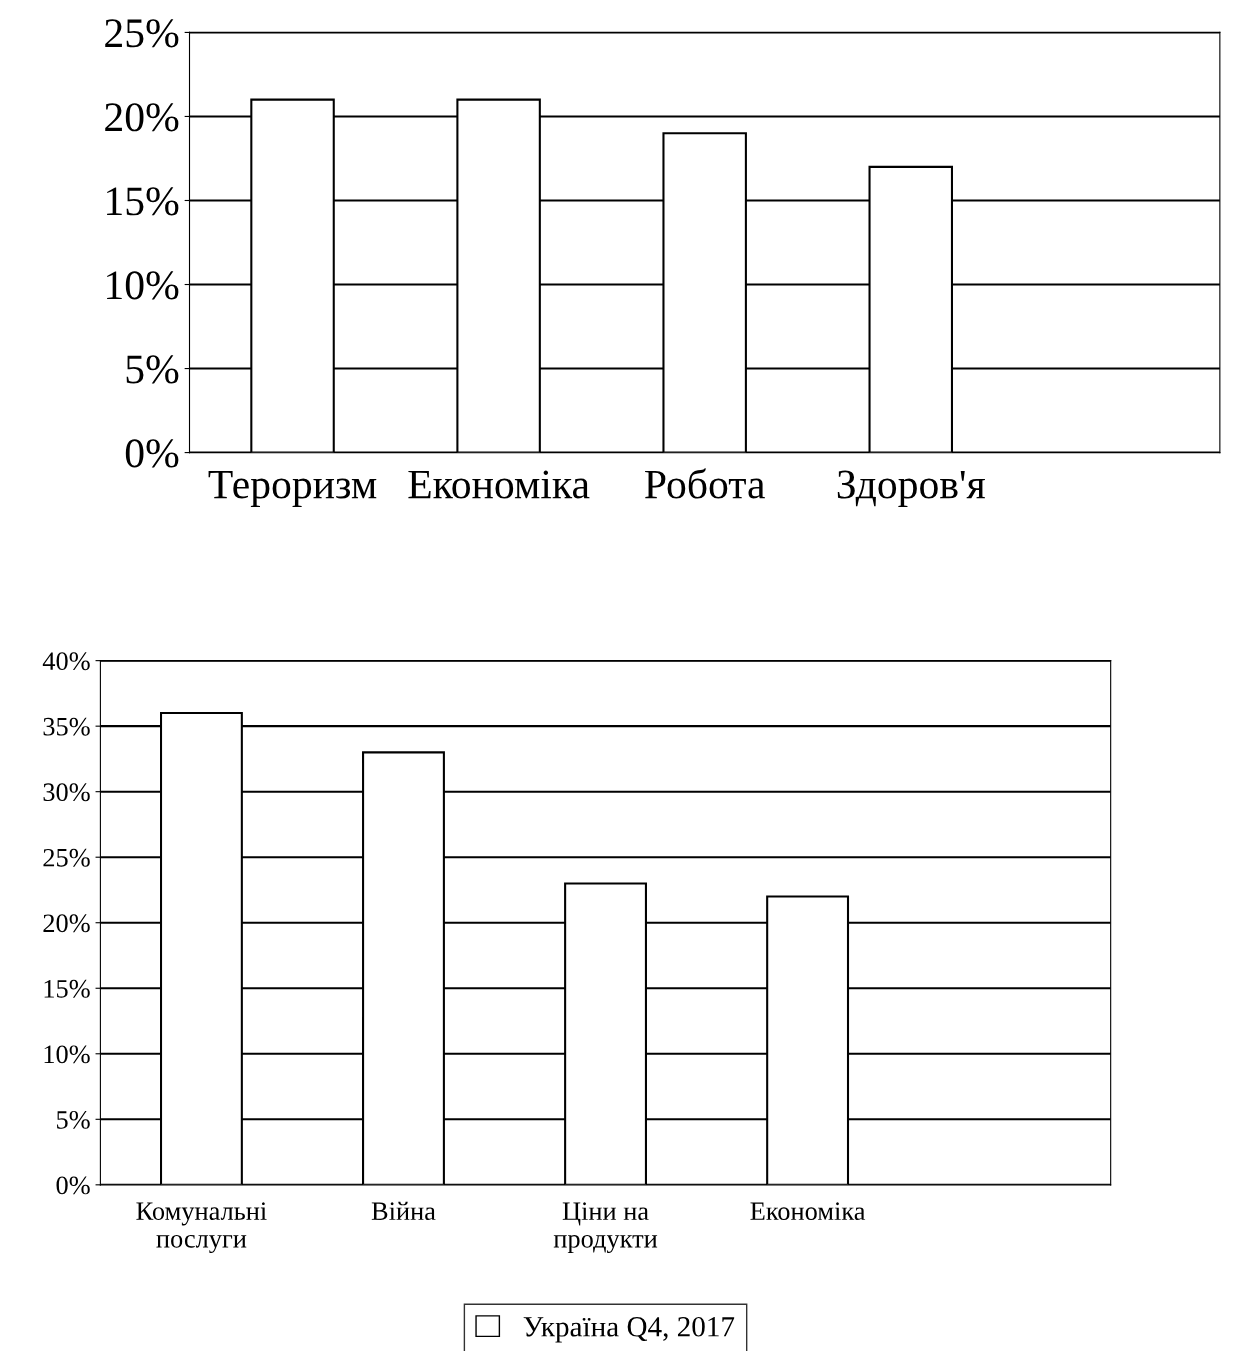  I want to click on x-tick-label: Здоров'я, so click(911, 489).